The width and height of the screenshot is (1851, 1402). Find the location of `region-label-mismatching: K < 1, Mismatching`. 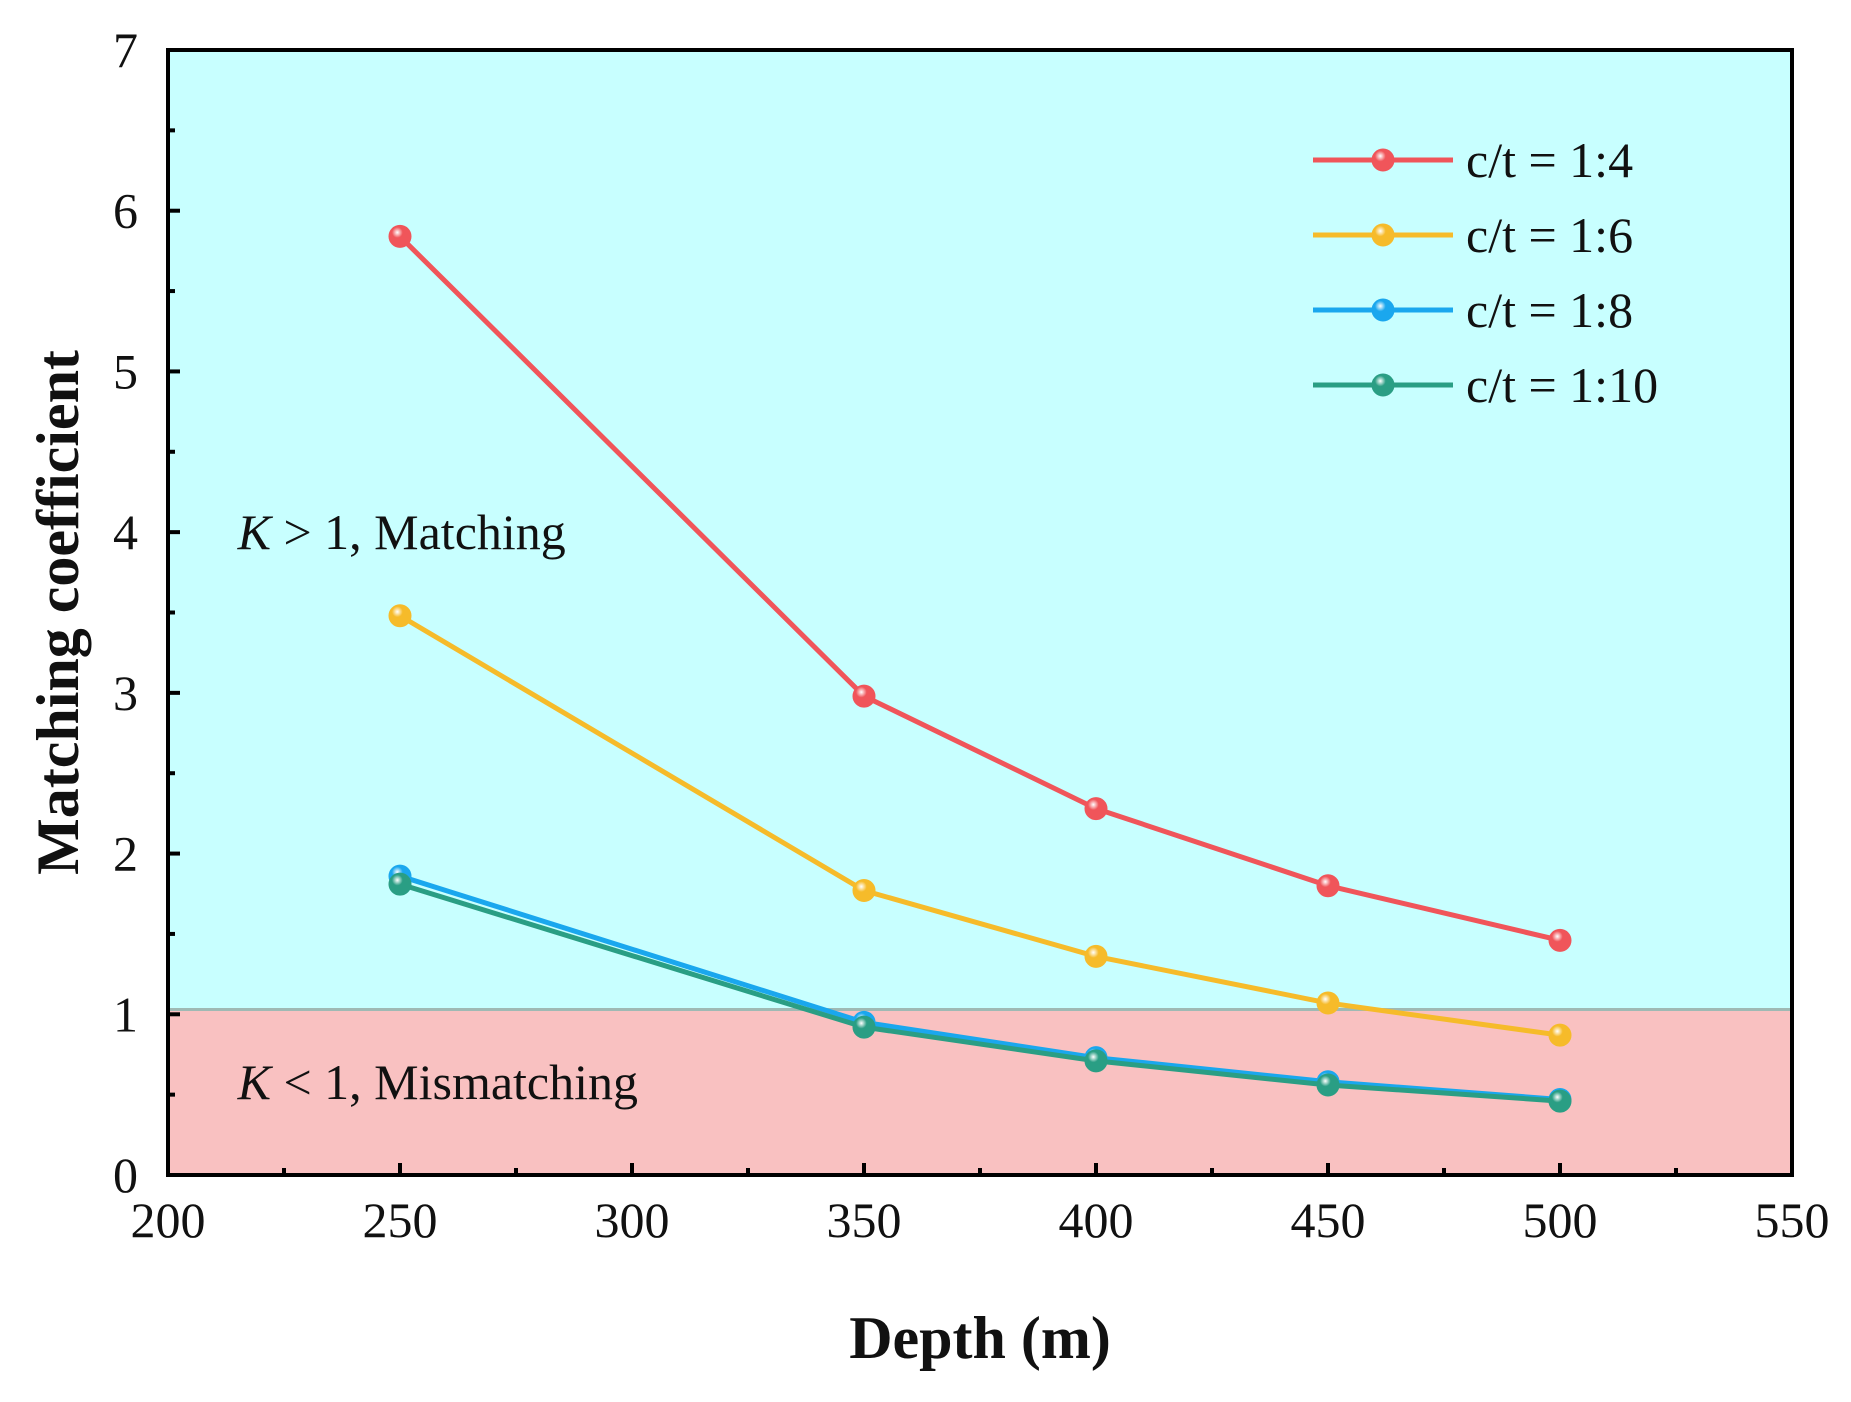

region-label-mismatching: K < 1, Mismatching is located at coordinates (437, 1082).